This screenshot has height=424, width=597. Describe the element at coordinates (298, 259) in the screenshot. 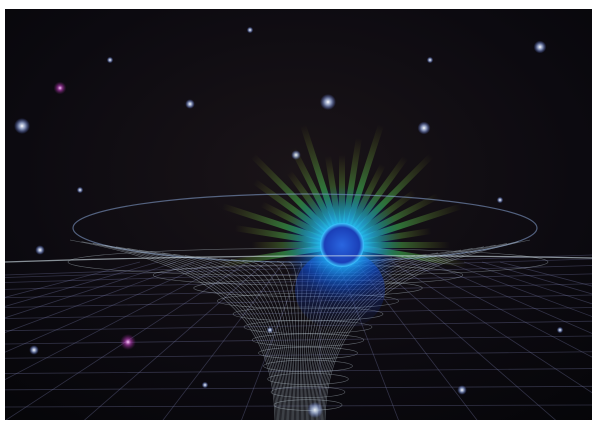

I see `horizon-line` at that location.